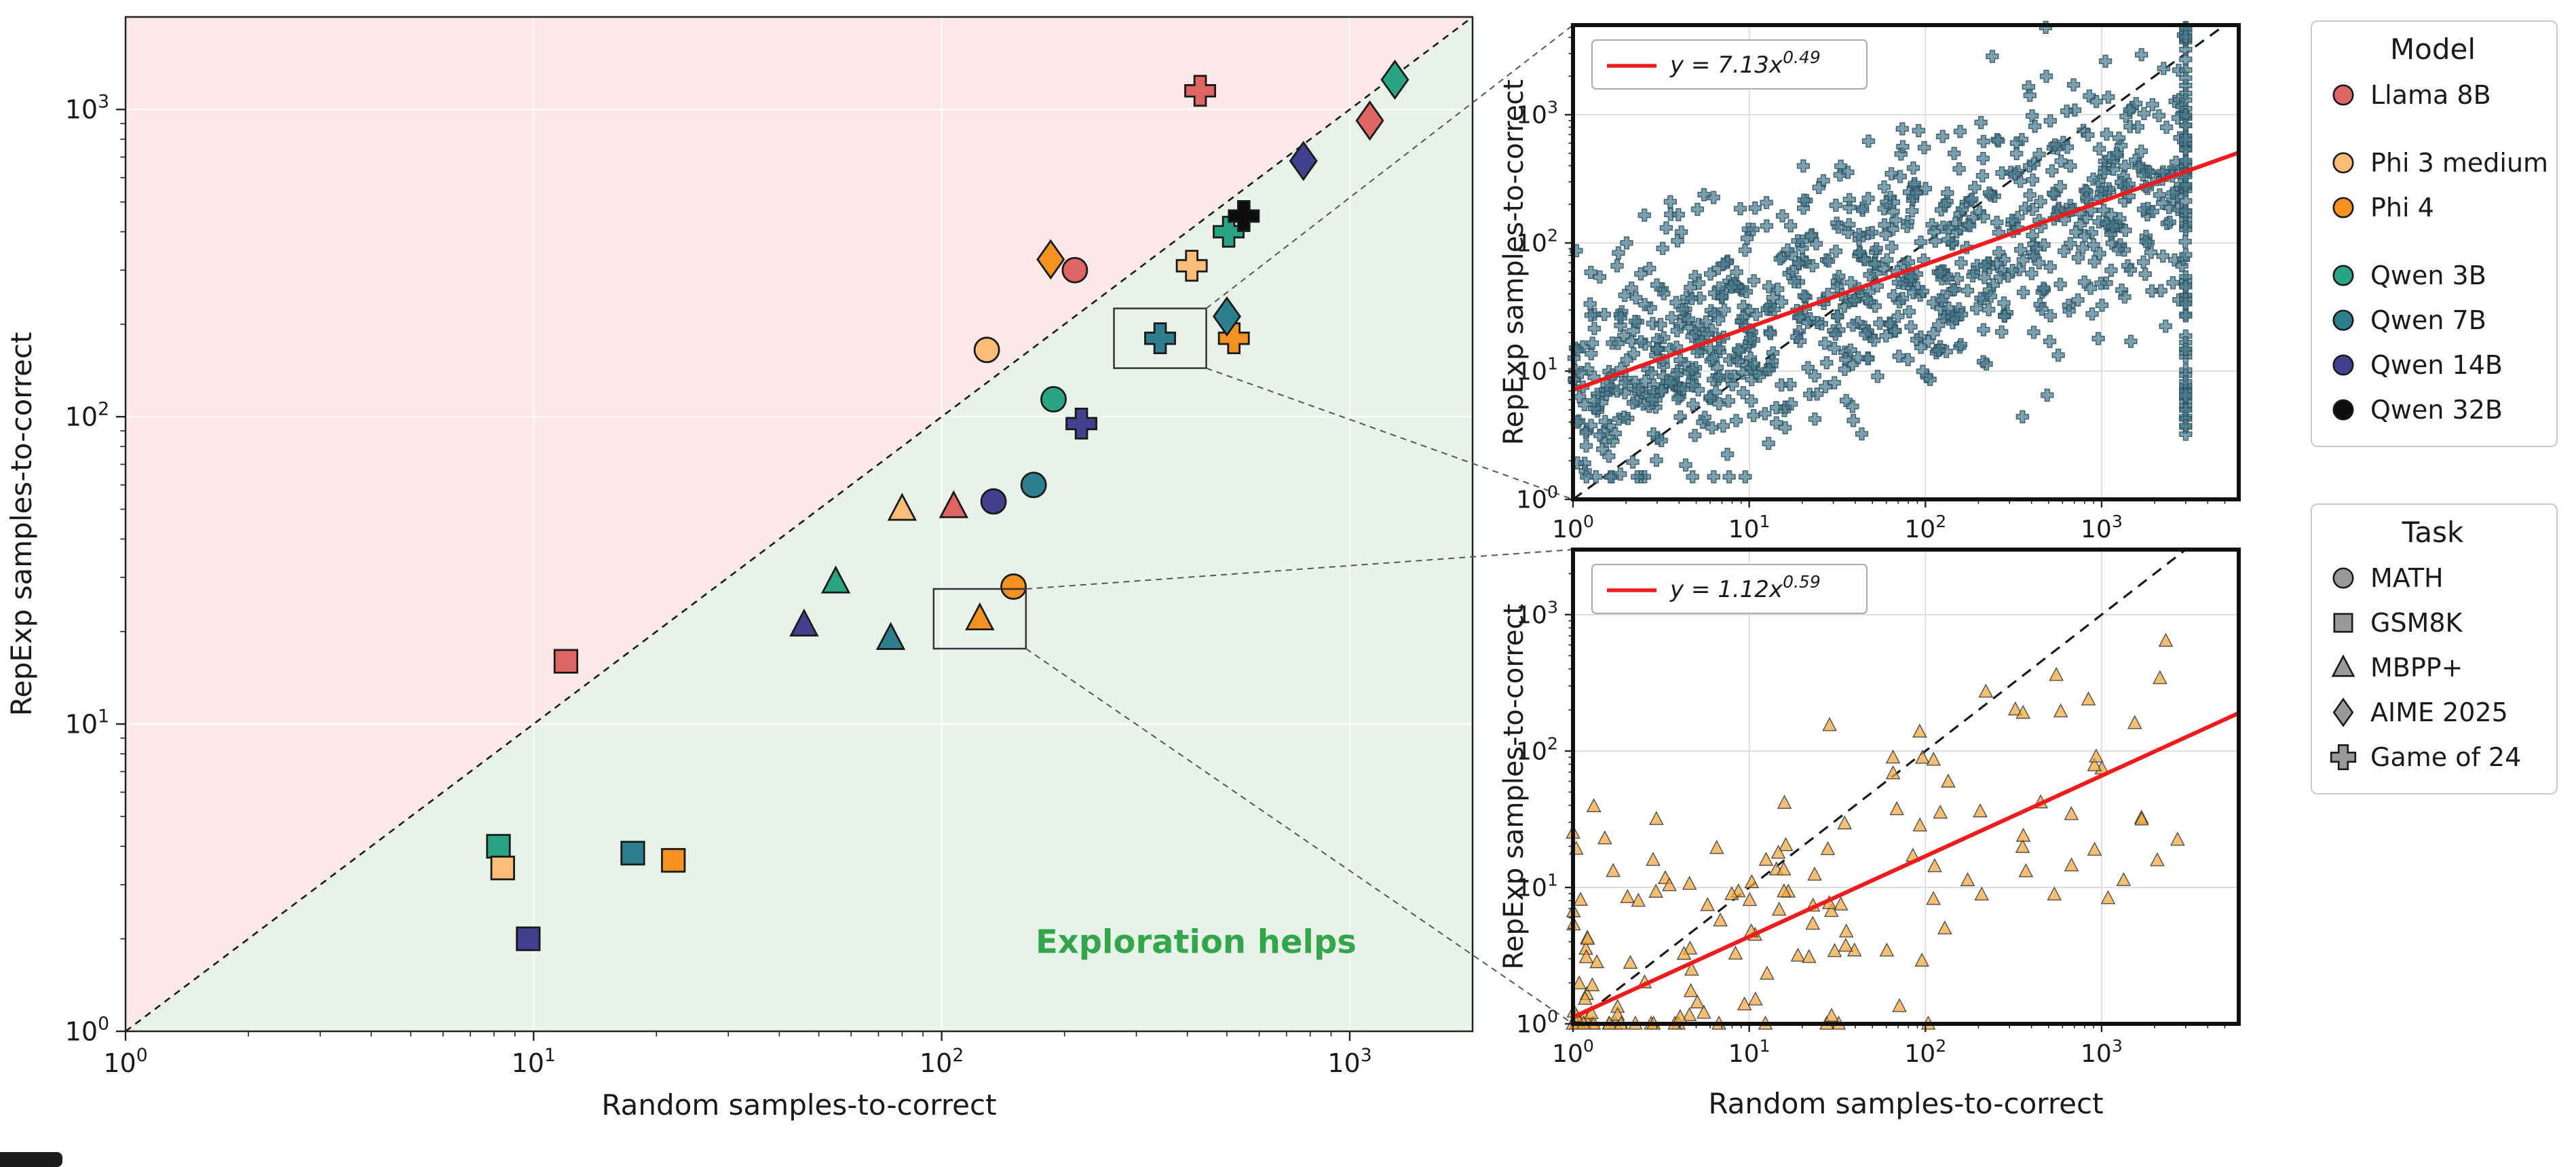 This screenshot has width=2576, height=1167. Describe the element at coordinates (1514, 787) in the screenshot. I see `inset-y-axis-label: RepExp samples-to-correct` at that location.